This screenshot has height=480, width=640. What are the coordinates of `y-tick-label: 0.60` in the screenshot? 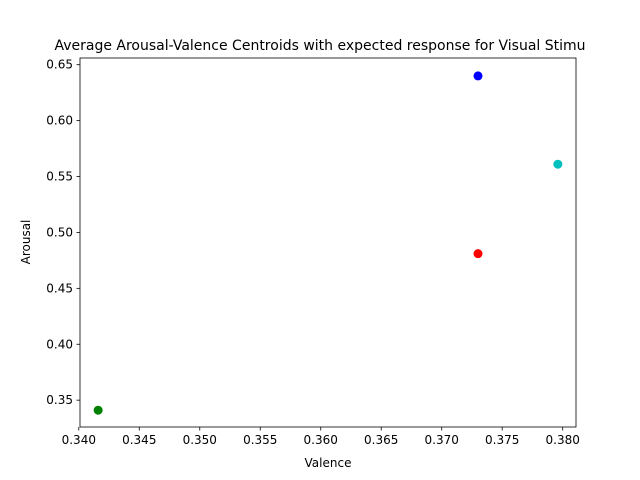 It's located at (59, 121).